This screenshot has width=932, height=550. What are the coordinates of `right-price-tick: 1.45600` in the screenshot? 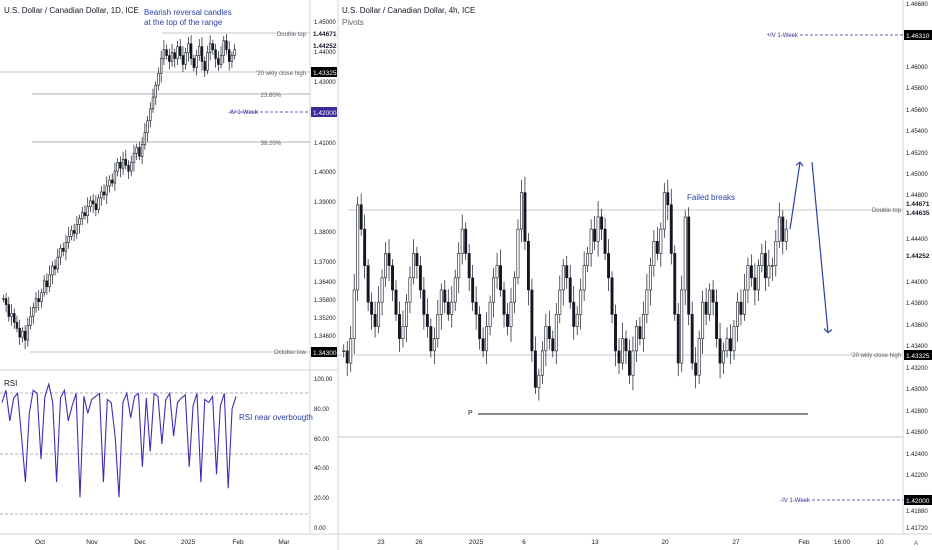 It's located at (917, 111).